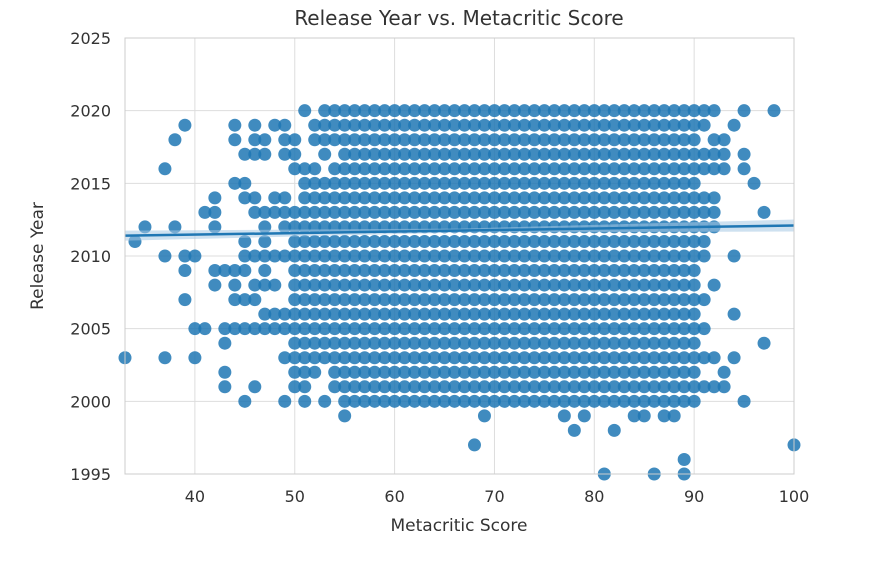  Describe the element at coordinates (694, 496) in the screenshot. I see `x-tick-label: 90` at that location.